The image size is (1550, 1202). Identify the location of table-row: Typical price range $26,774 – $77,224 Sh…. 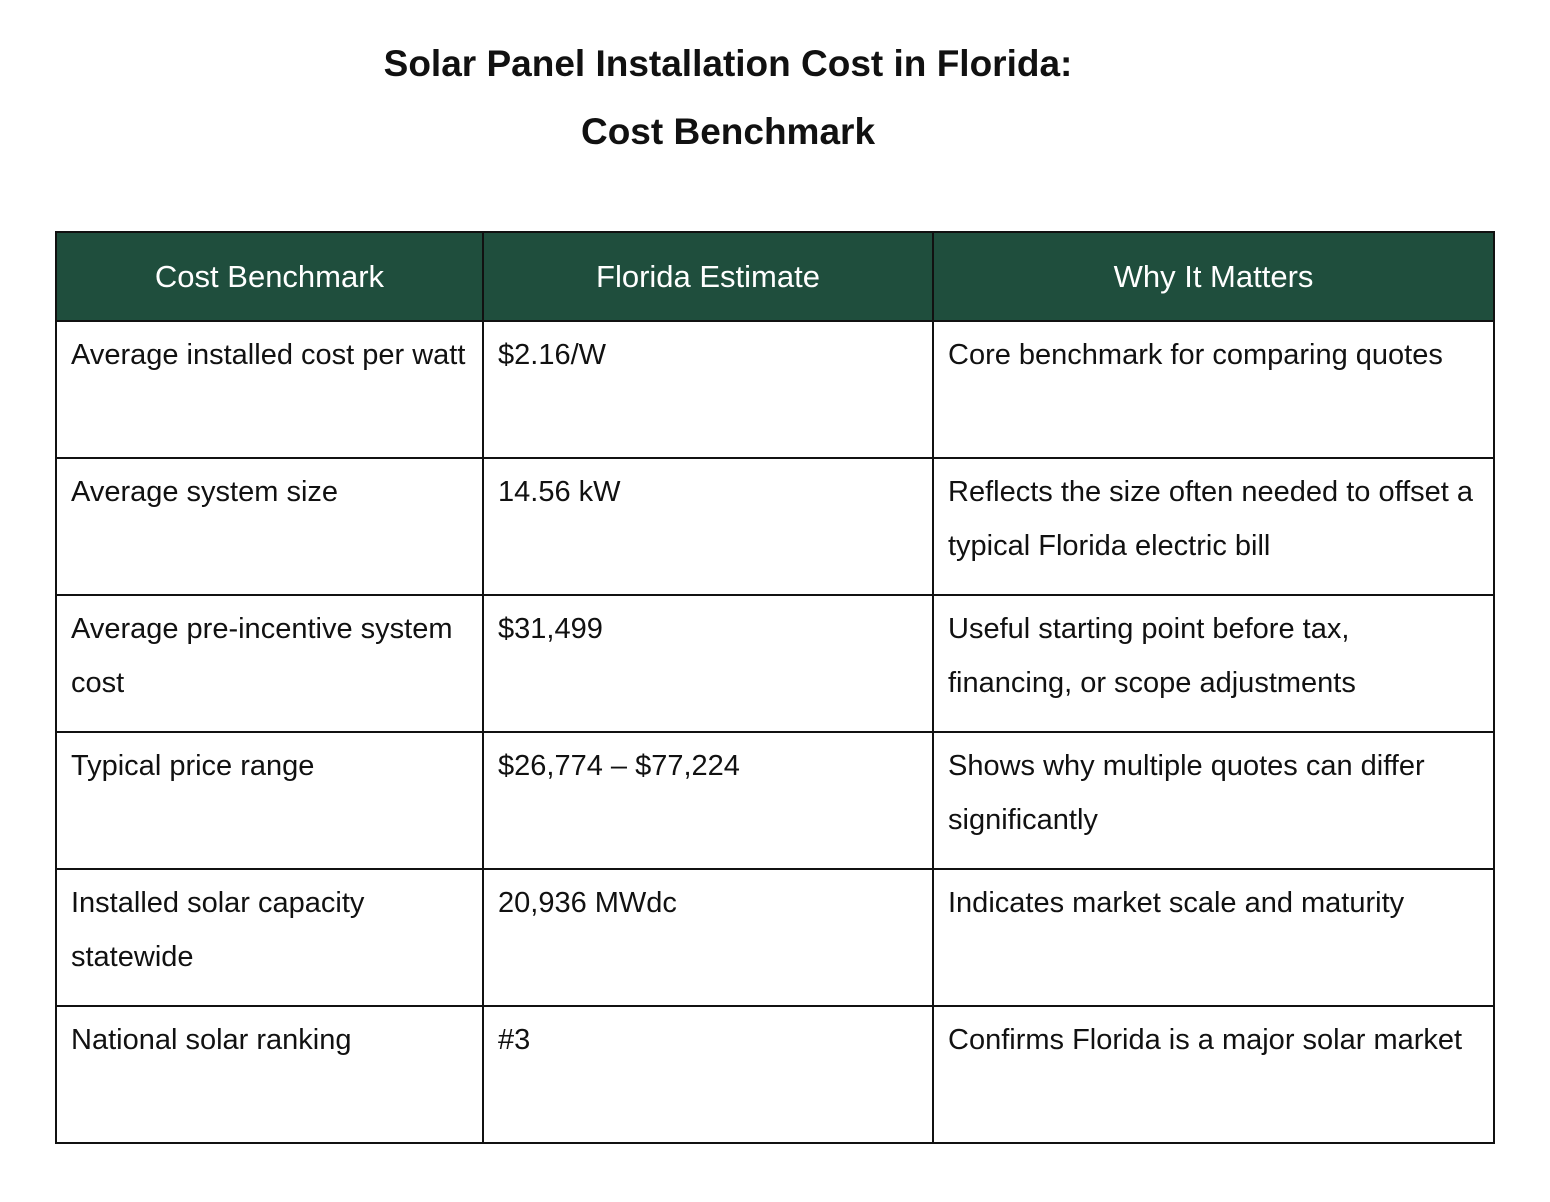
(775, 800).